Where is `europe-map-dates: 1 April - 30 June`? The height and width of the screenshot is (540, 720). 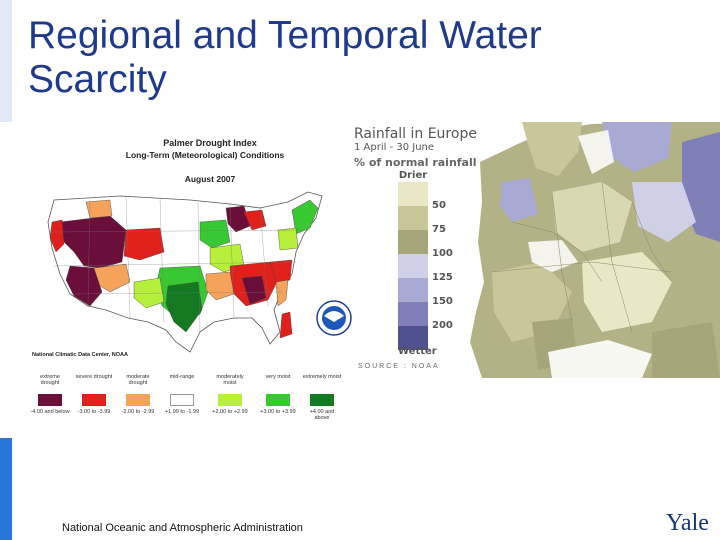
europe-map-dates: 1 April - 30 June is located at coordinates (394, 147).